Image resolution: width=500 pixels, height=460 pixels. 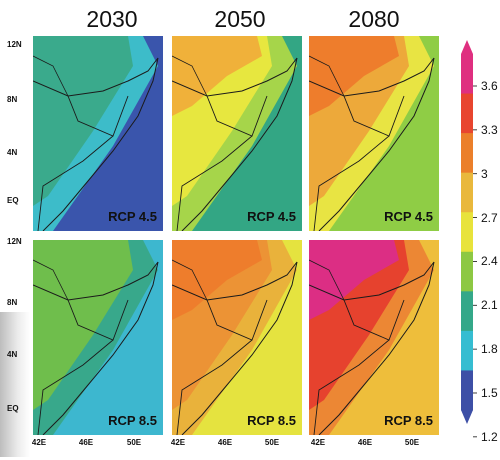 I want to click on colorbar-tick-label: 3.6, so click(x=489, y=86).